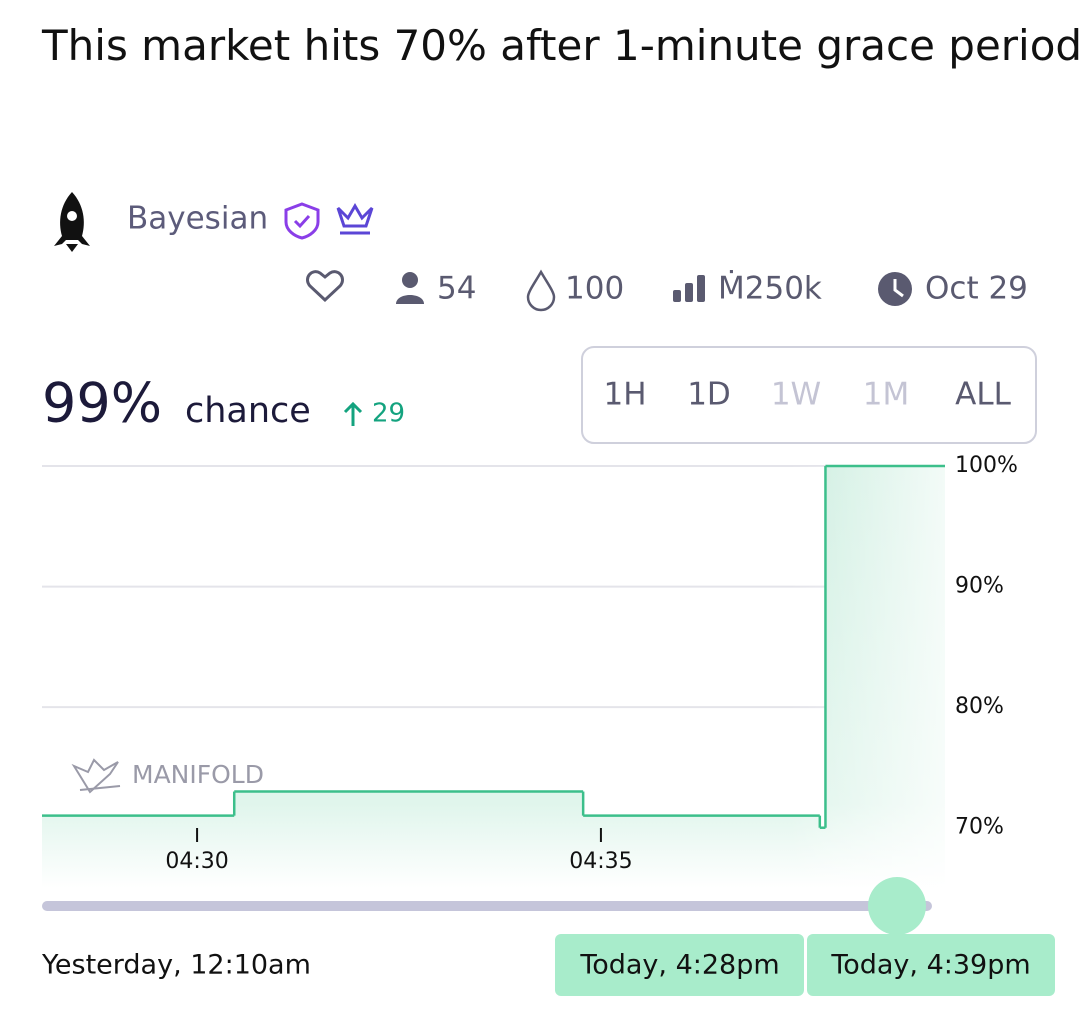 Image resolution: width=1080 pixels, height=1014 pixels. Describe the element at coordinates (986, 465) in the screenshot. I see `y-tick-label: 100%` at that location.